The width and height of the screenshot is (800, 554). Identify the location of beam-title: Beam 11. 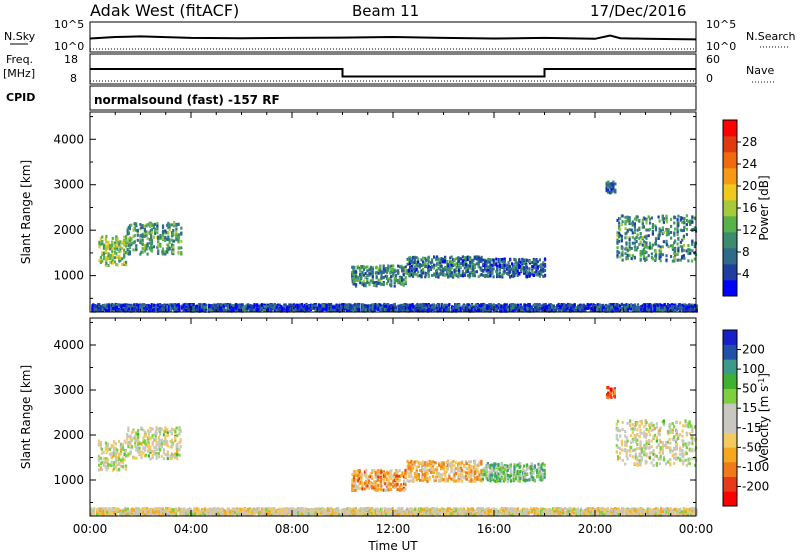
(385, 11).